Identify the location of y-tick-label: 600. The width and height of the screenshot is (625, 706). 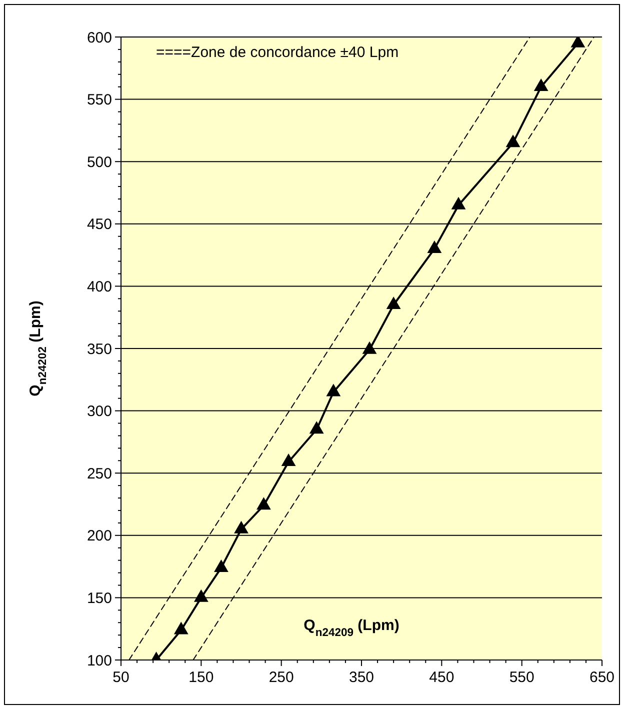
(99, 37).